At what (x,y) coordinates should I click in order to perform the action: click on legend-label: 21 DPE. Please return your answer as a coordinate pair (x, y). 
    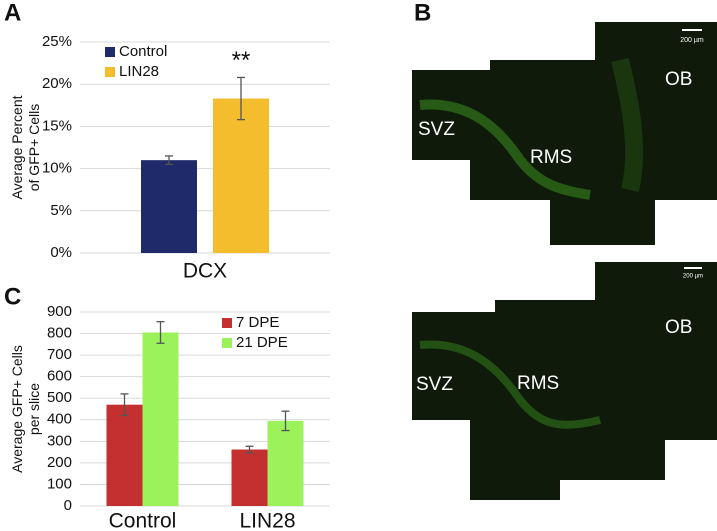
    Looking at the image, I should click on (262, 342).